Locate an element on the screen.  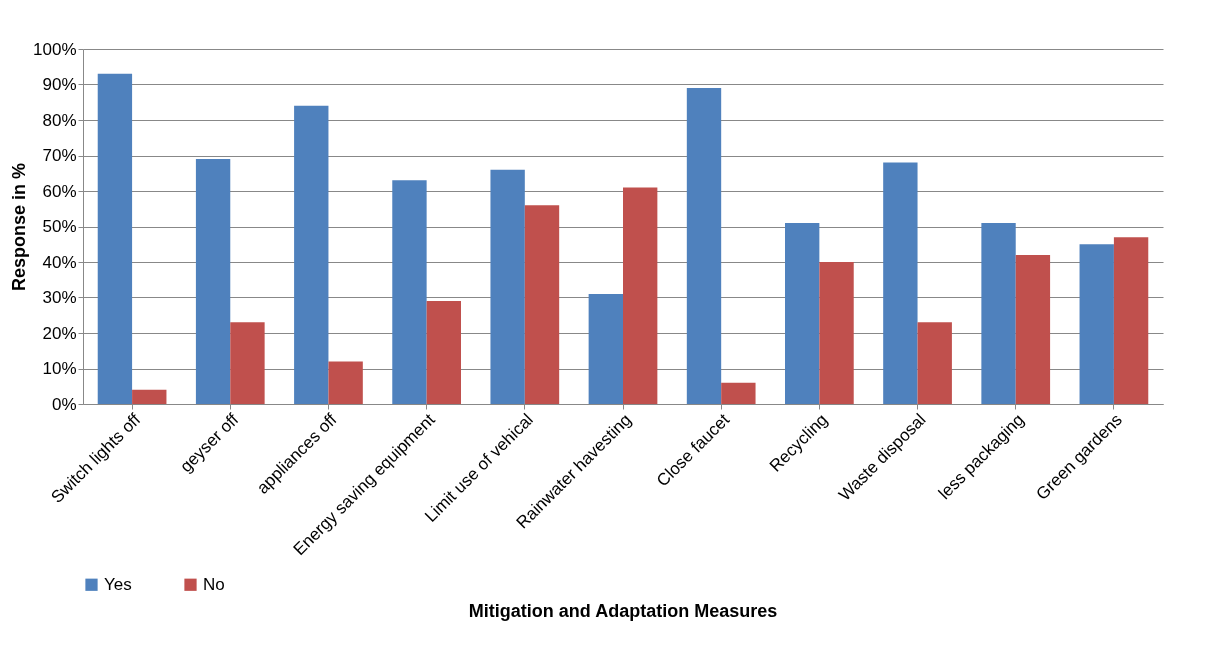
y-tick-label: 30% is located at coordinates (59, 297).